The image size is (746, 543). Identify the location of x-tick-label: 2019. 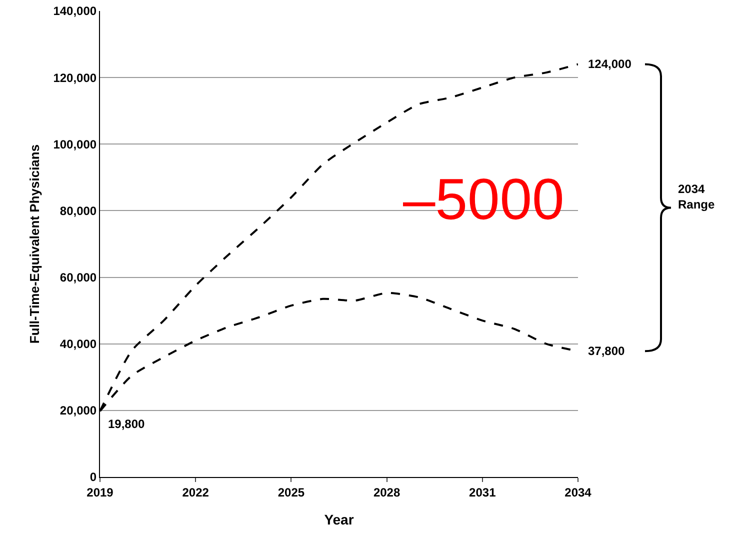
(100, 492).